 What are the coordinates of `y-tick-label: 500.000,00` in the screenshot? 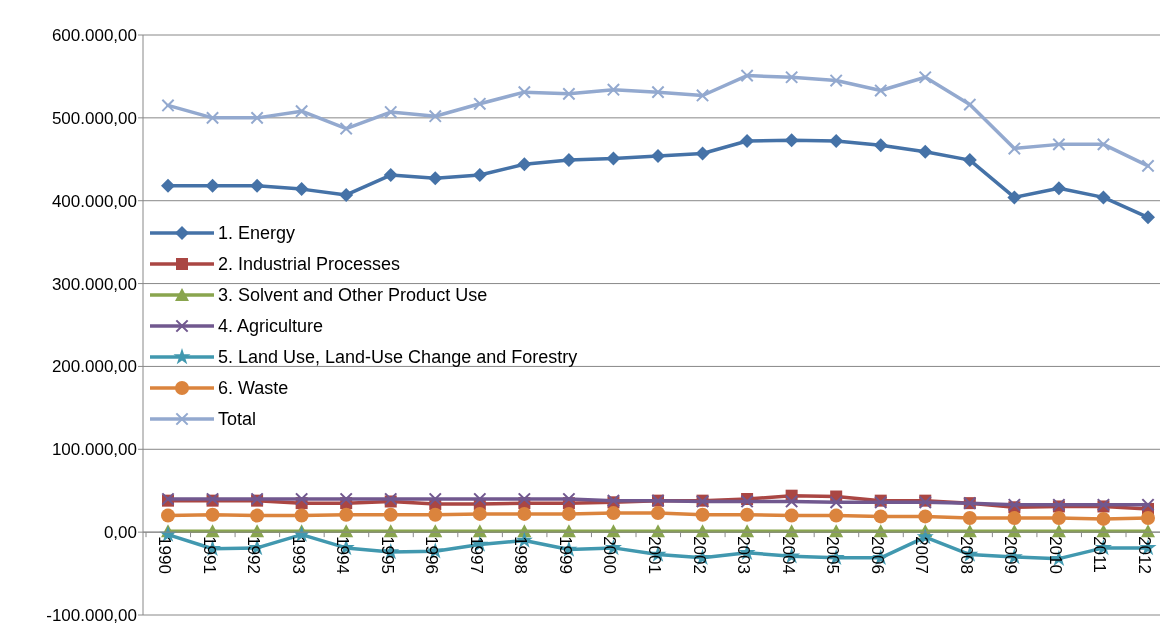 It's located at (94, 118).